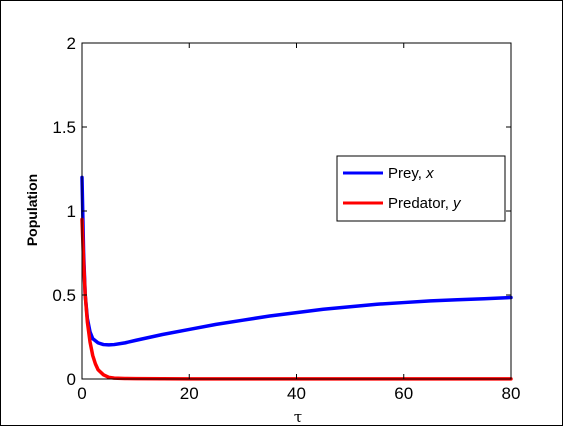 The image size is (563, 426). What do you see at coordinates (32, 210) in the screenshot?
I see `y-axis-label: Population` at bounding box center [32, 210].